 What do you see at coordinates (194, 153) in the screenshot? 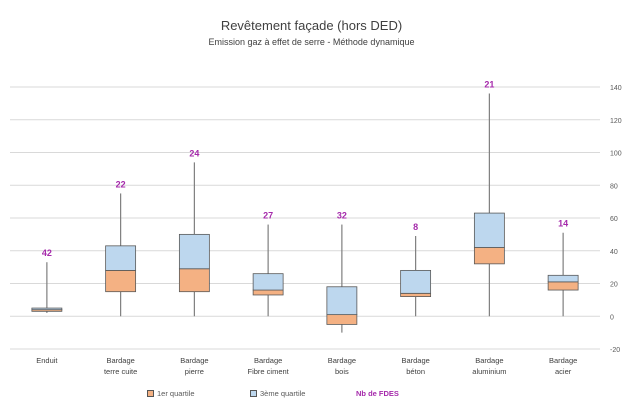
I see `count-label: 24` at bounding box center [194, 153].